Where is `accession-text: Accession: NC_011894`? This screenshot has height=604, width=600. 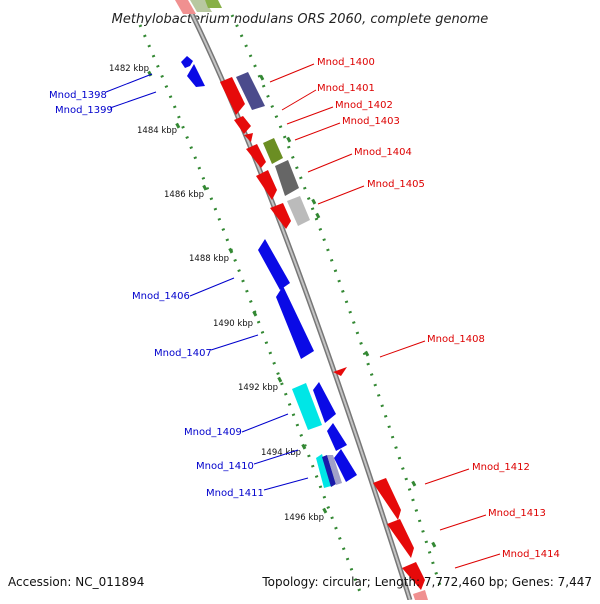
accession-text: Accession: NC_011894 is located at coordinates (76, 582).